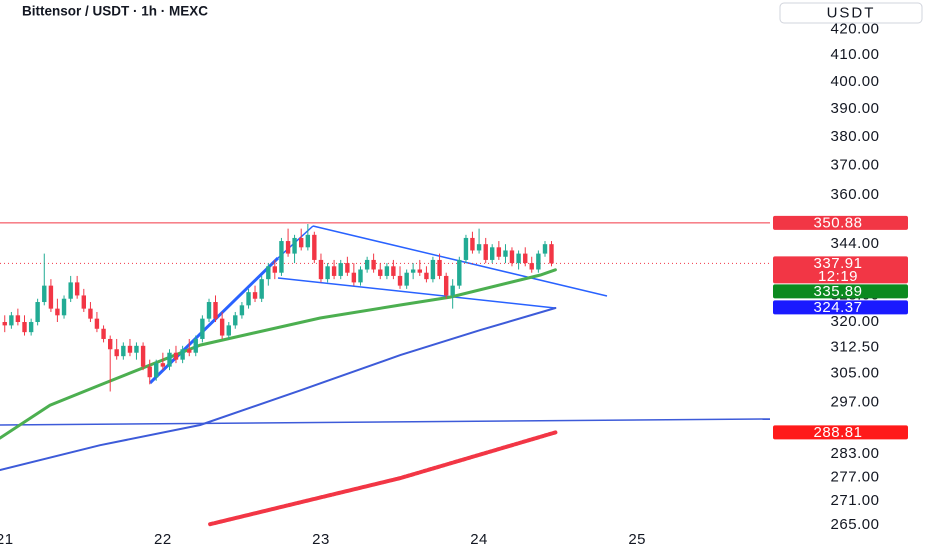  Describe the element at coordinates (479, 539) in the screenshot. I see `x-tick-label: 24` at that location.